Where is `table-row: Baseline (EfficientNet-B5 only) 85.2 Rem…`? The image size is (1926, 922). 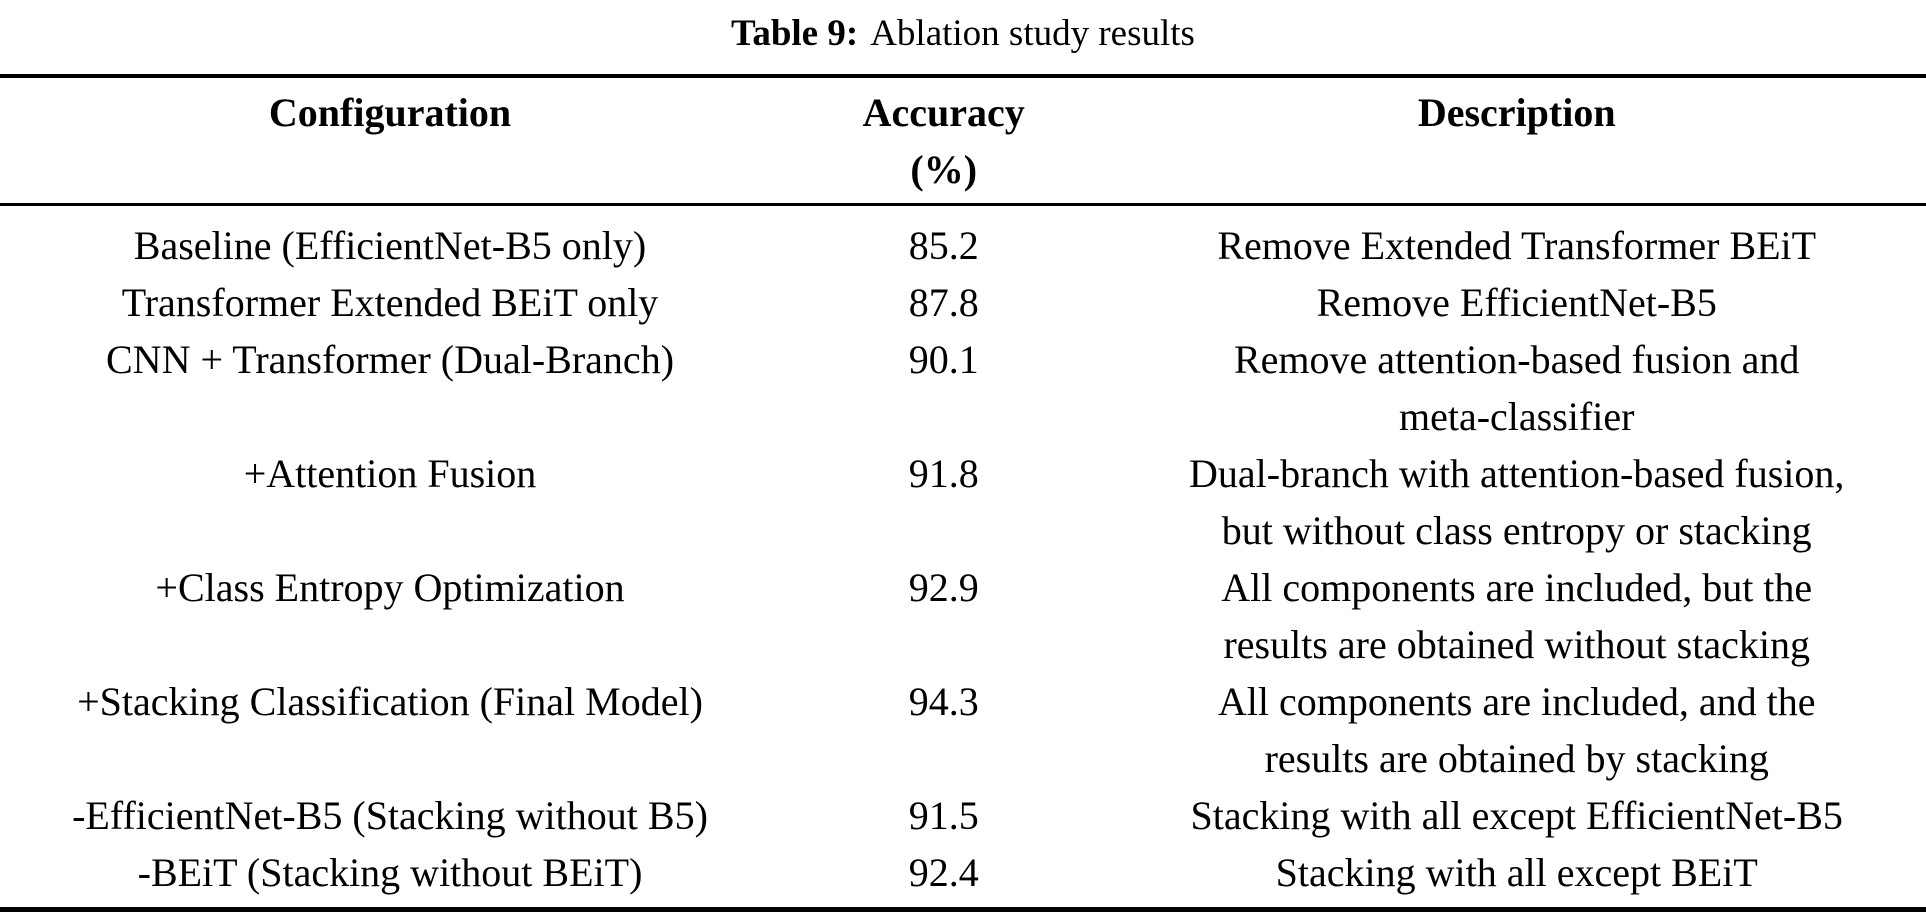 table-row: Baseline (EfficientNet-B5 only) 85.2 Rem… is located at coordinates (963, 240).